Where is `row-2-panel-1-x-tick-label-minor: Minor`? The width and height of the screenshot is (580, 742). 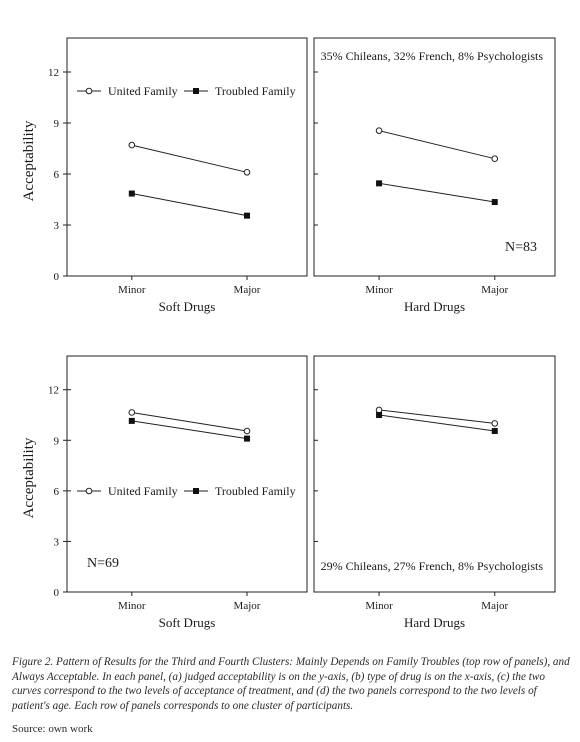 row-2-panel-1-x-tick-label-minor: Minor is located at coordinates (132, 606).